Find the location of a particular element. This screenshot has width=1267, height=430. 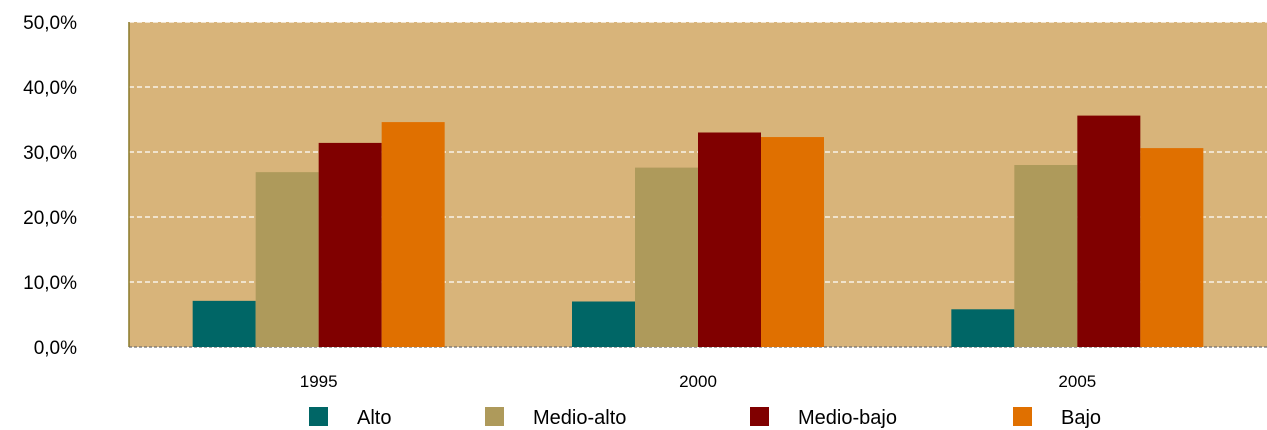

x-axis-tick-labels: 1995 2000 2005 is located at coordinates (698, 381).